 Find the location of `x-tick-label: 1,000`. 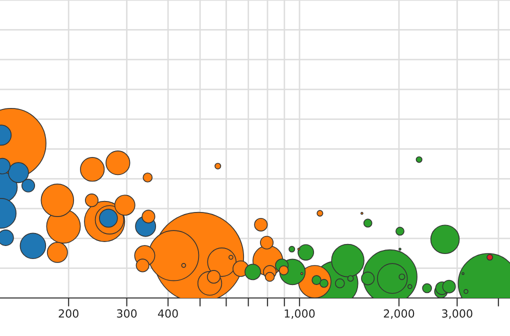

x-tick-label: 1,000 is located at coordinates (299, 314).